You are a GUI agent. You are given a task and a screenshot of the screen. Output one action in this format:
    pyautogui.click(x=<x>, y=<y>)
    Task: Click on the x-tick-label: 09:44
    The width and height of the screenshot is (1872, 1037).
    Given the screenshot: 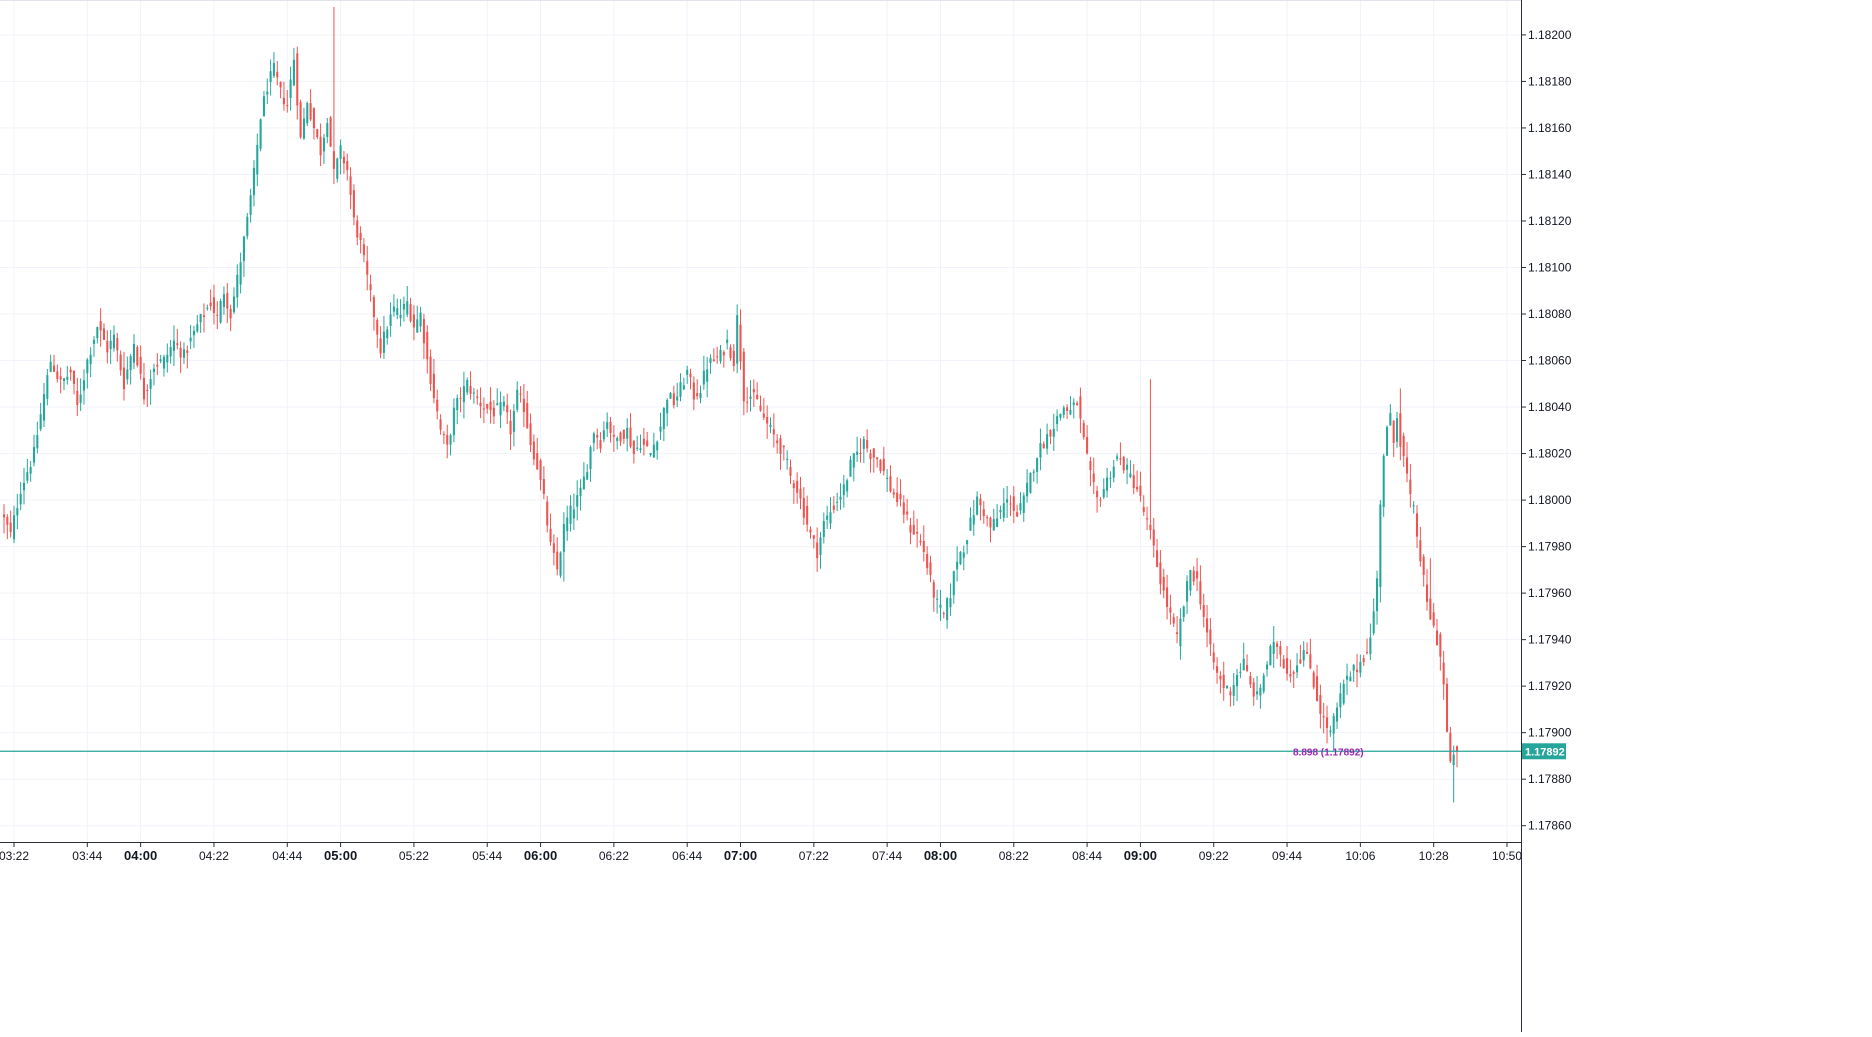 What is the action you would take?
    pyautogui.click(x=1287, y=856)
    